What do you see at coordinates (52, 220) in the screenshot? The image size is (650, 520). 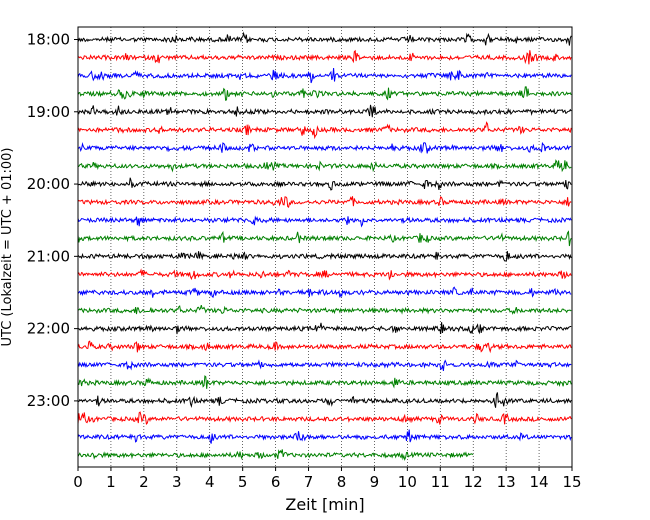 I see `y-axis-ticks: 18:00 19:00 20:00 21:00 22:00 23:00` at bounding box center [52, 220].